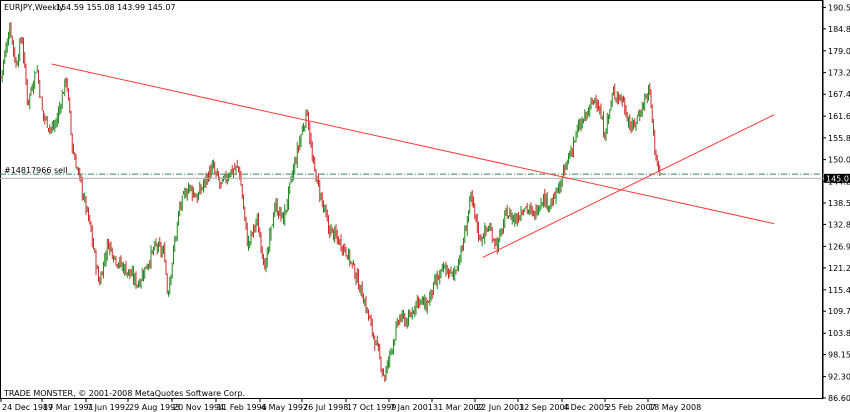  Describe the element at coordinates (839, 116) in the screenshot. I see `y-tick-label: 161.60` at that location.